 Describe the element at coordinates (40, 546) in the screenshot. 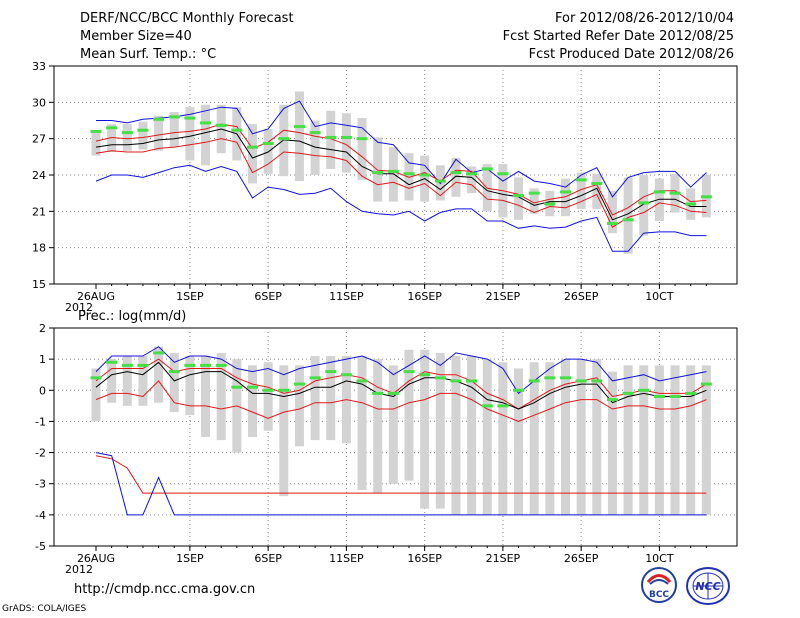

I see `y-tick-label: -5` at that location.